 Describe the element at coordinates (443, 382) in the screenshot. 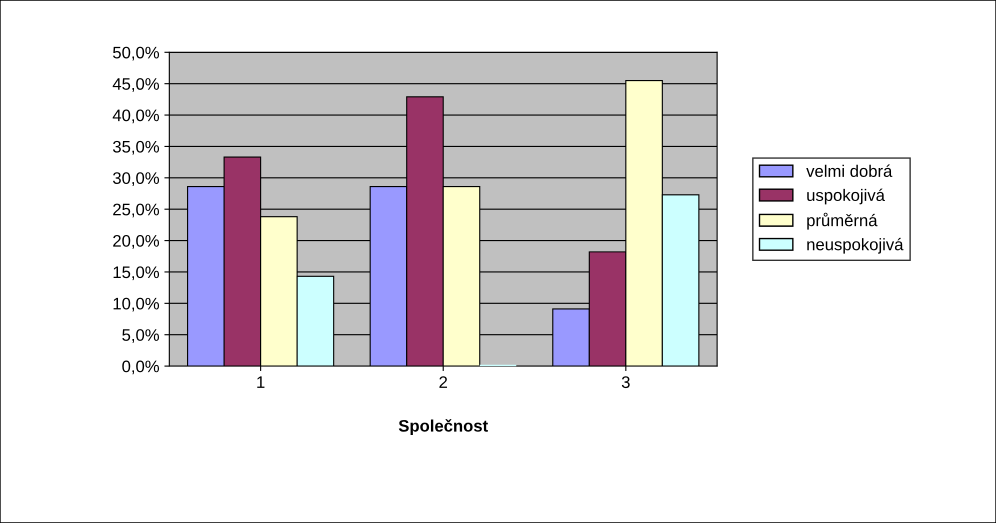

I see `x-tick-label: 2` at that location.